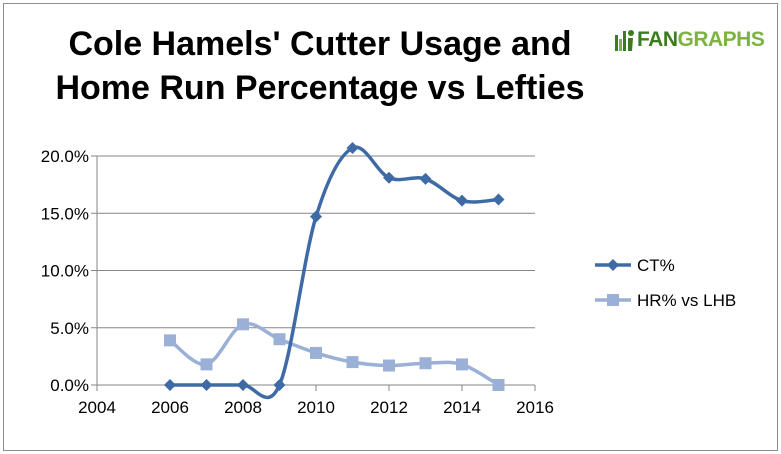  Describe the element at coordinates (389, 407) in the screenshot. I see `x-tick-label: 2012` at that location.